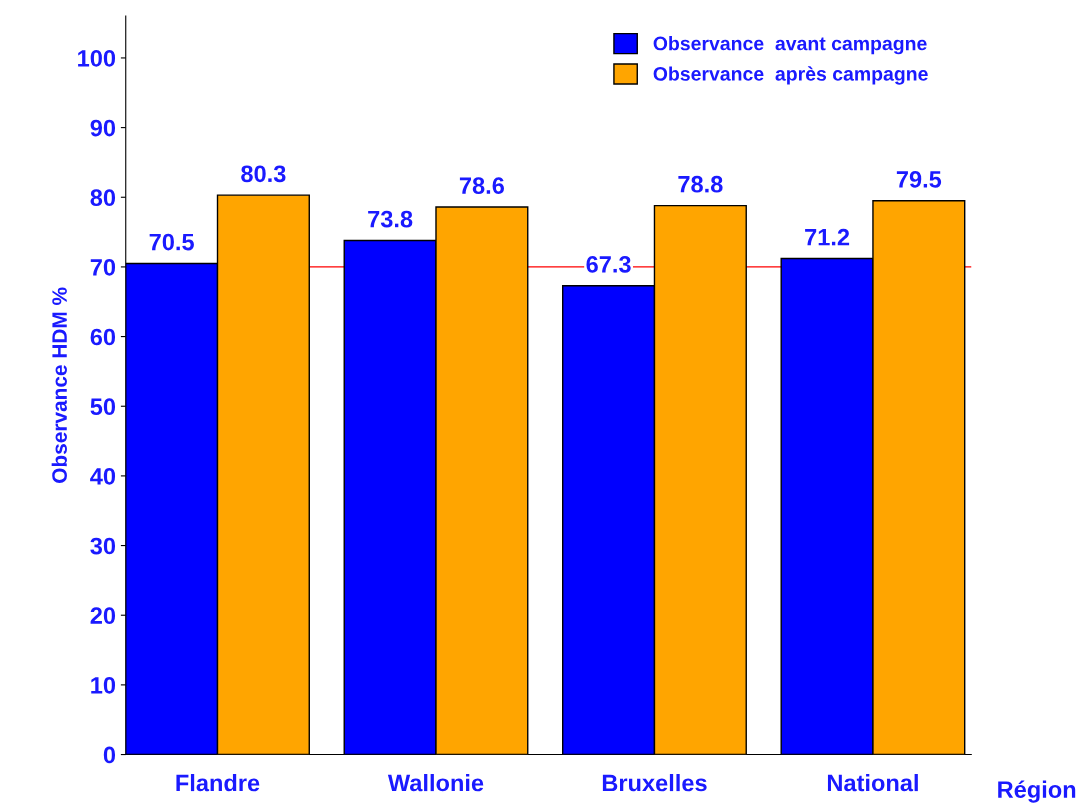 The width and height of the screenshot is (1084, 807). What do you see at coordinates (790, 45) in the screenshot?
I see `legend-label: Observance avant campagne` at bounding box center [790, 45].